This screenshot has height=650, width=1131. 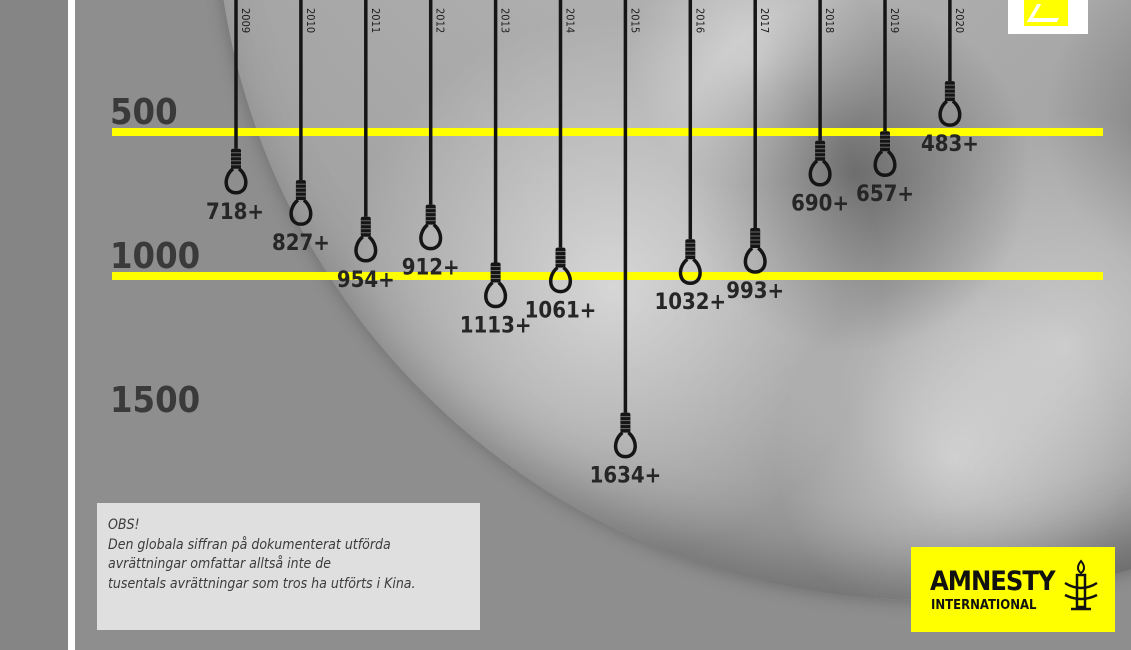 I want to click on note-heading: OBS!, so click(x=124, y=525).